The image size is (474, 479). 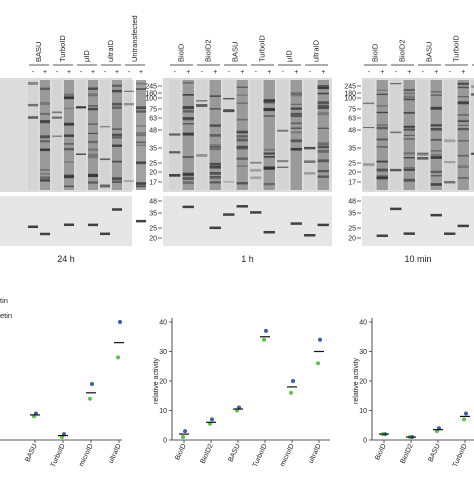 What do you see at coordinates (181, 452) in the screenshot?
I see `x-tick-label: BioID` at bounding box center [181, 452].